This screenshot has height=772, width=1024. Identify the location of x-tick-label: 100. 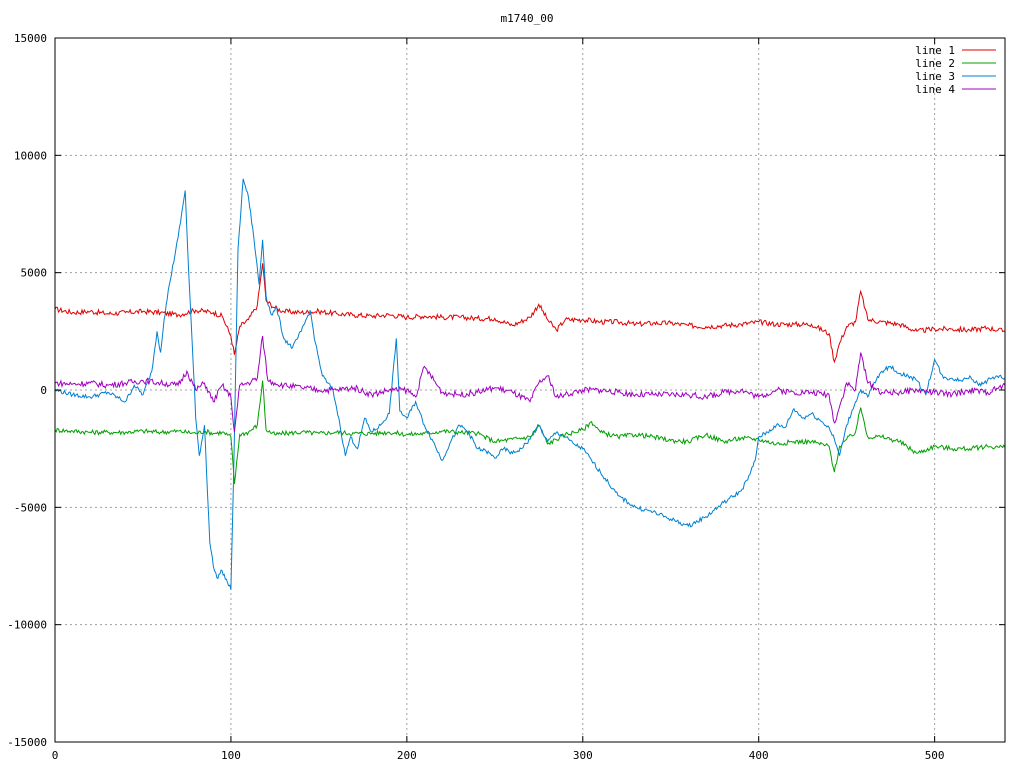
(231, 755).